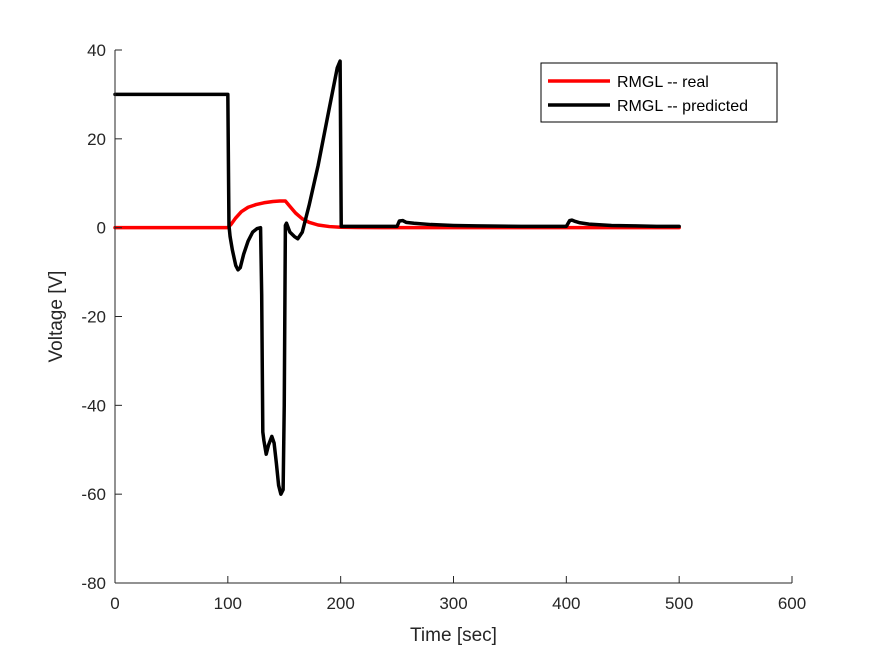 This screenshot has height=656, width=875. What do you see at coordinates (453, 635) in the screenshot?
I see `x-axis-label: Time [sec]` at bounding box center [453, 635].